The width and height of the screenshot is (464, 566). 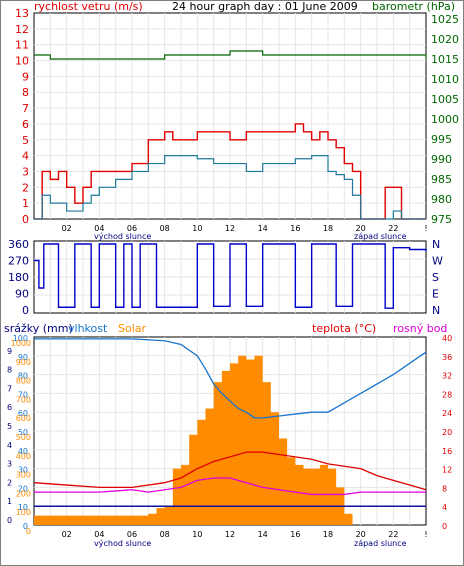 I want to click on solar-tick-label: 800, so click(x=23, y=381).